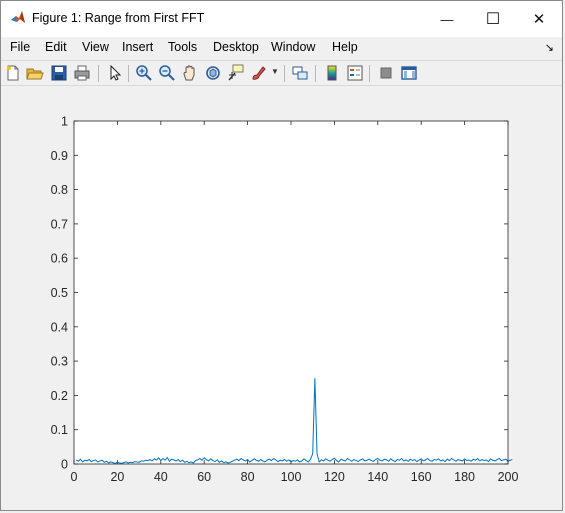 This screenshot has height=513, width=565. Describe the element at coordinates (236, 73) in the screenshot. I see `data-cursor-icon` at that location.